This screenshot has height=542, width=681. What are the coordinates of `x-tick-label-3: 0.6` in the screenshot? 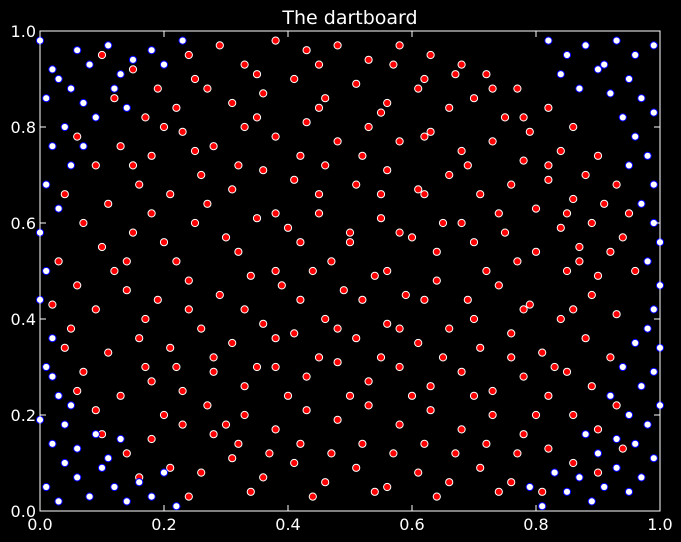 It's located at (411, 524).